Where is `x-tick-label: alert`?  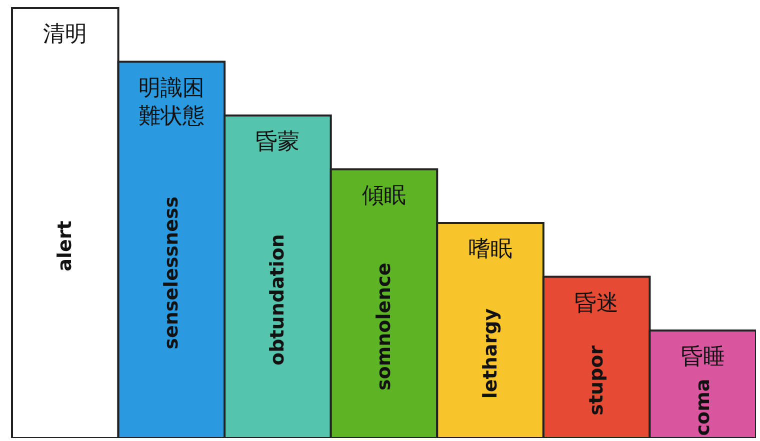 x-tick-label: alert is located at coordinates (65, 246).